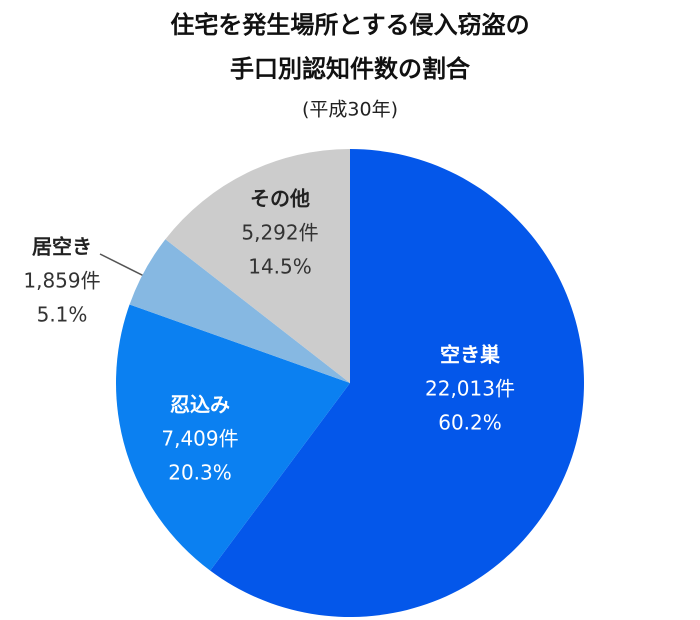  Describe the element at coordinates (62, 315) in the screenshot. I see `percentage-label: 5.1%` at that location.